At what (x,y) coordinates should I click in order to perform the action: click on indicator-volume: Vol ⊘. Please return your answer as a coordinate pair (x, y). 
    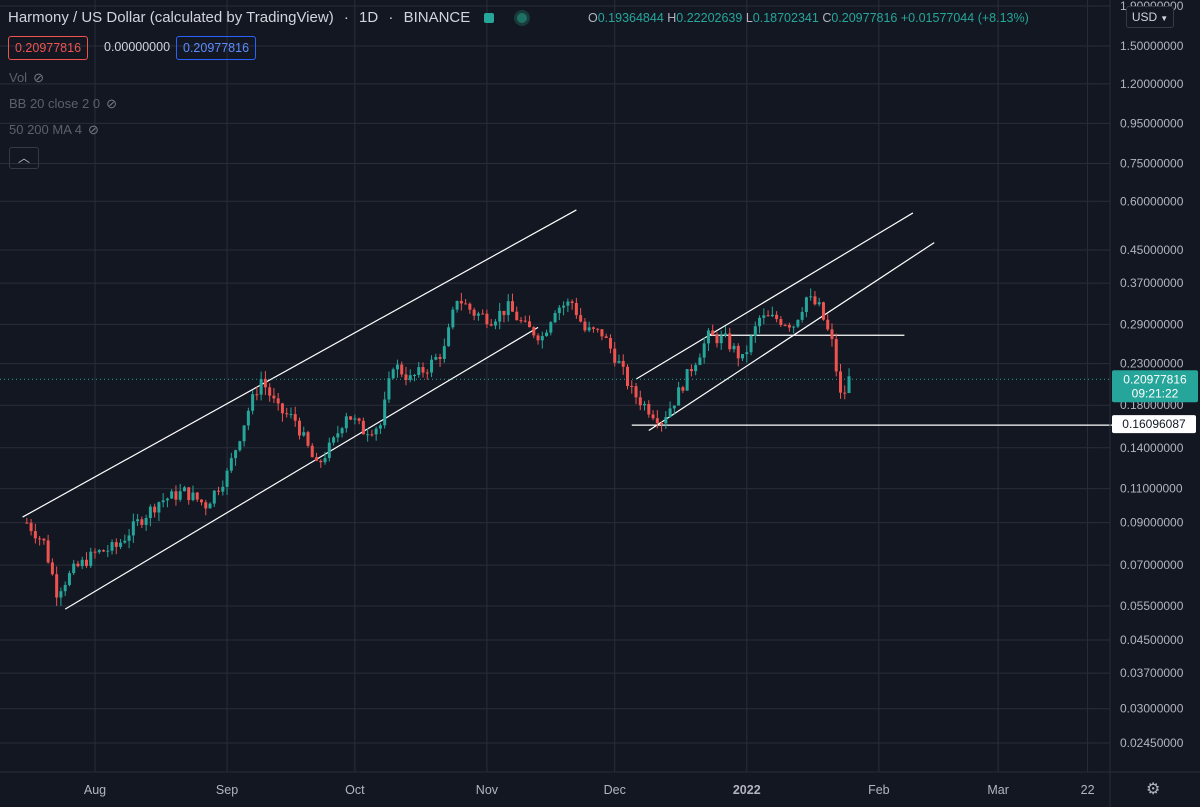
    Looking at the image, I should click on (26, 77).